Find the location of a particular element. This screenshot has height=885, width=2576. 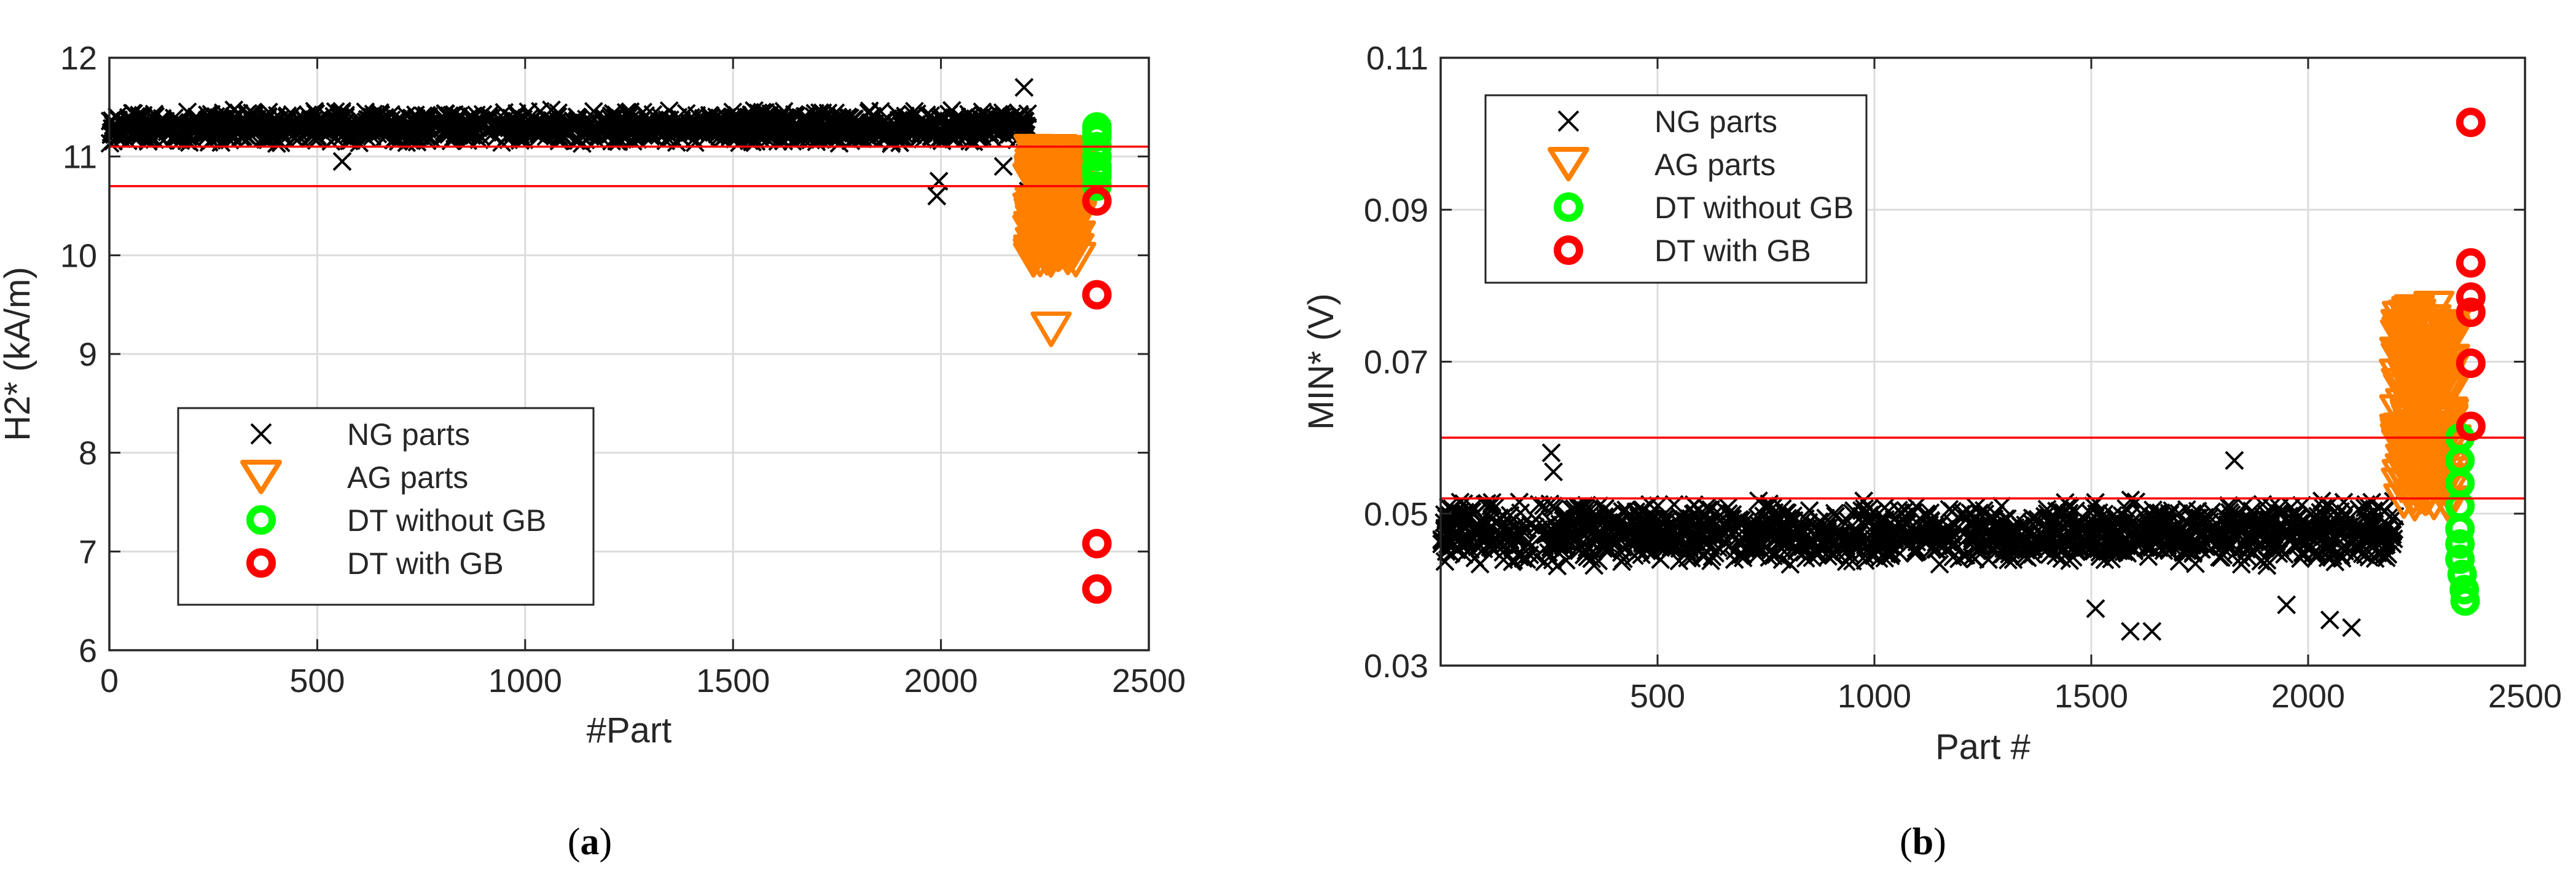

y-tick-label: 0.07 is located at coordinates (1396, 362).